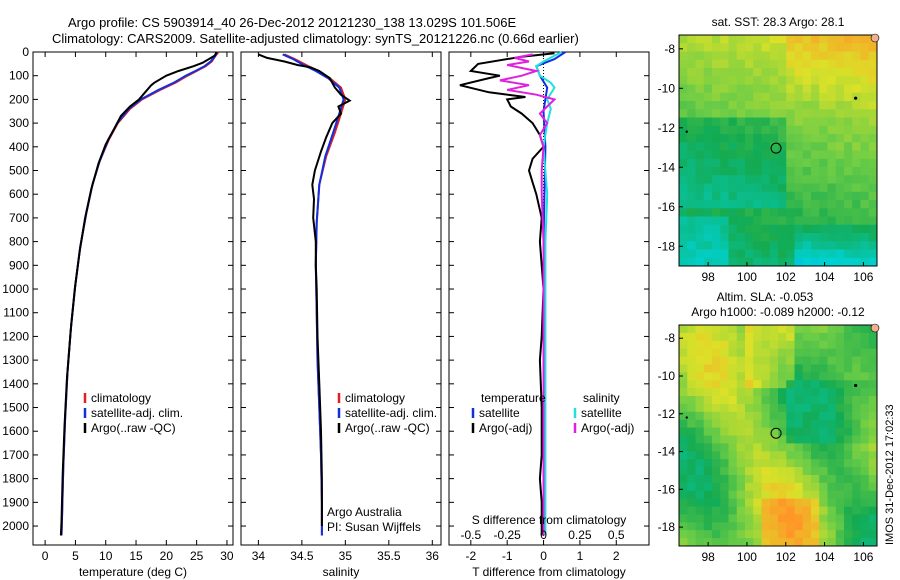  What do you see at coordinates (138, 293) in the screenshot?
I see `temperature-series-argo-line` at bounding box center [138, 293].